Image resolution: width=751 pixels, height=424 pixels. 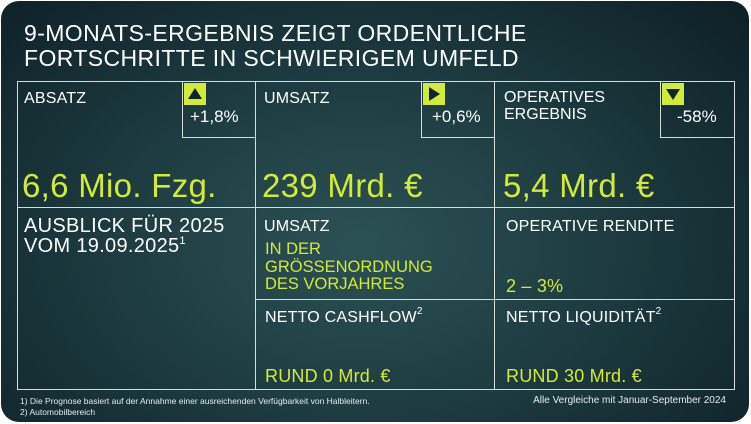 I want to click on outlook-date: VOM 19.09.2025, so click(x=102, y=246).